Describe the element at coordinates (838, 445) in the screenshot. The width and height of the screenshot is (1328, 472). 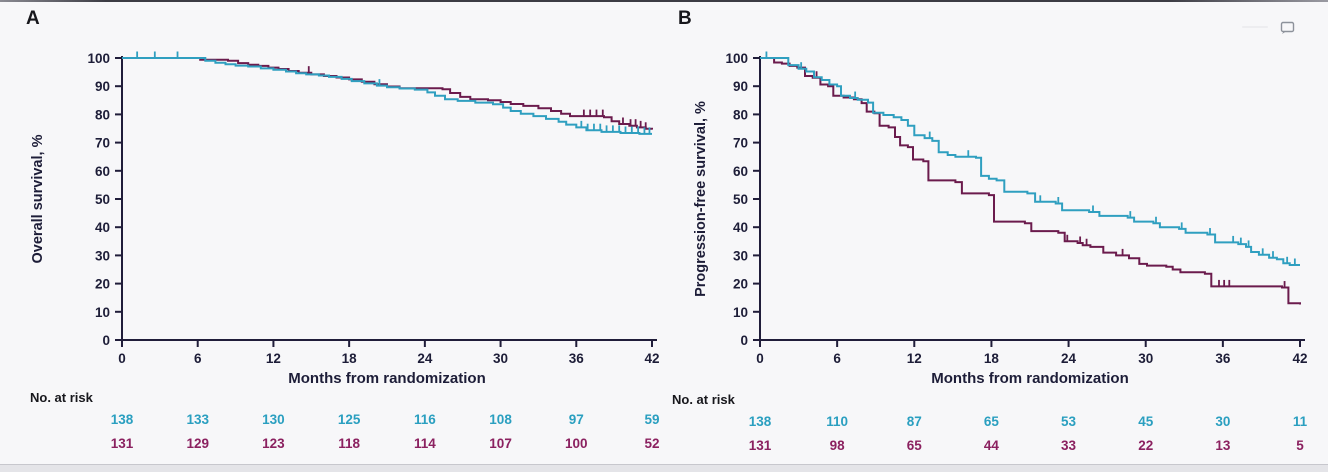
I see `risk-count: 98` at that location.